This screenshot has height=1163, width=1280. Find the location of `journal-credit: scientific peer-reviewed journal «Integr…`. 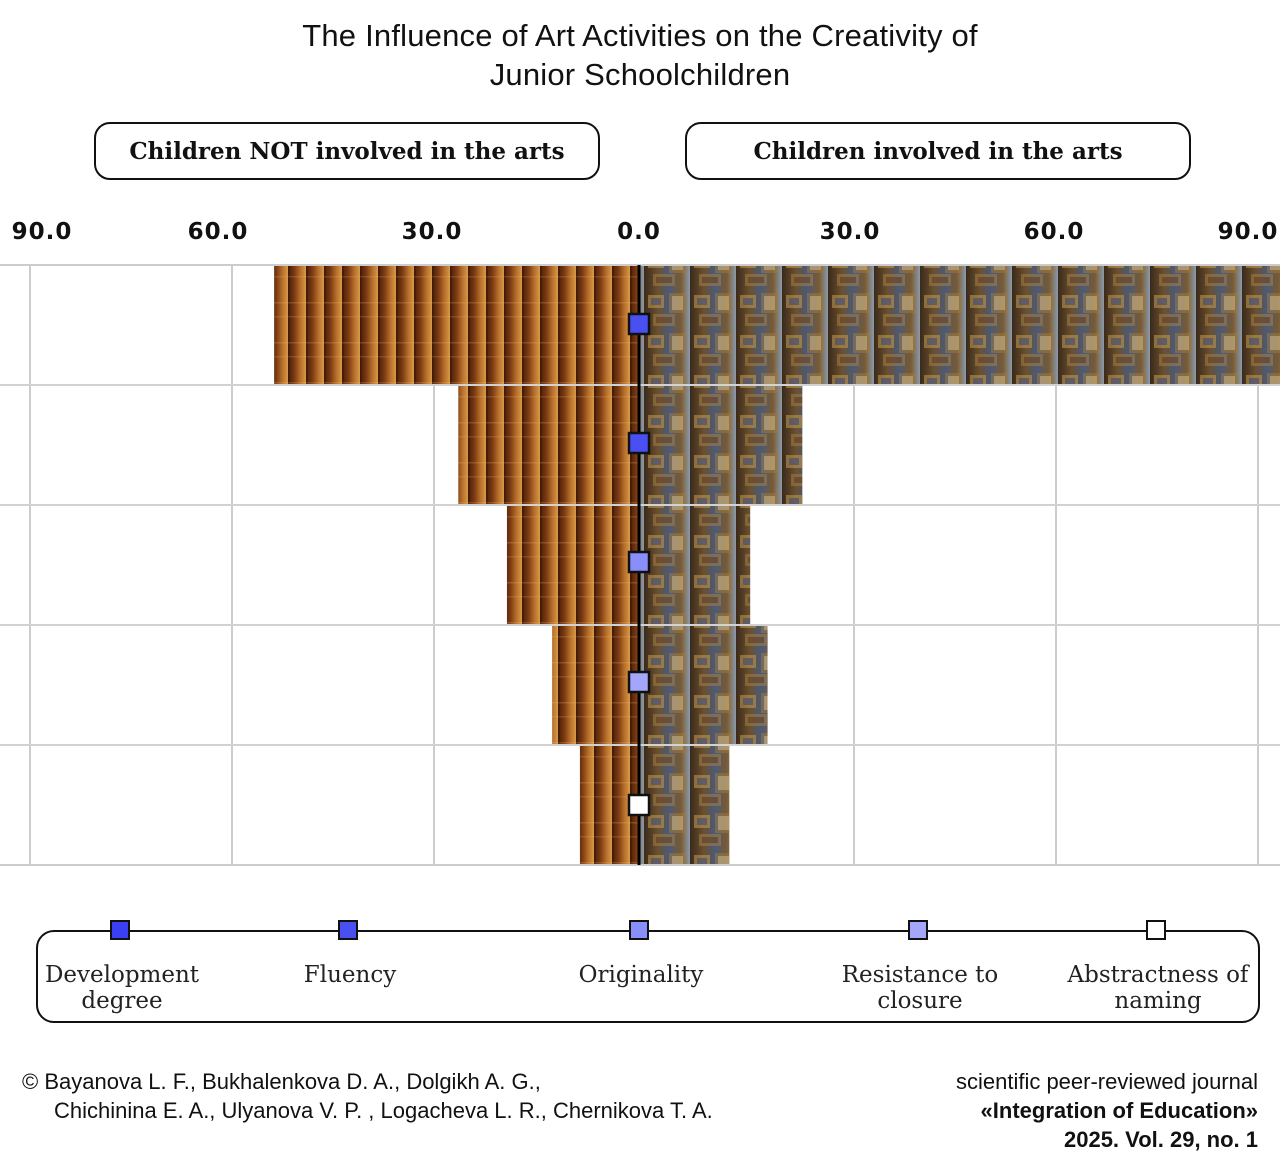

journal-credit: scientific peer-reviewed journal «Integr… is located at coordinates (1107, 1110).